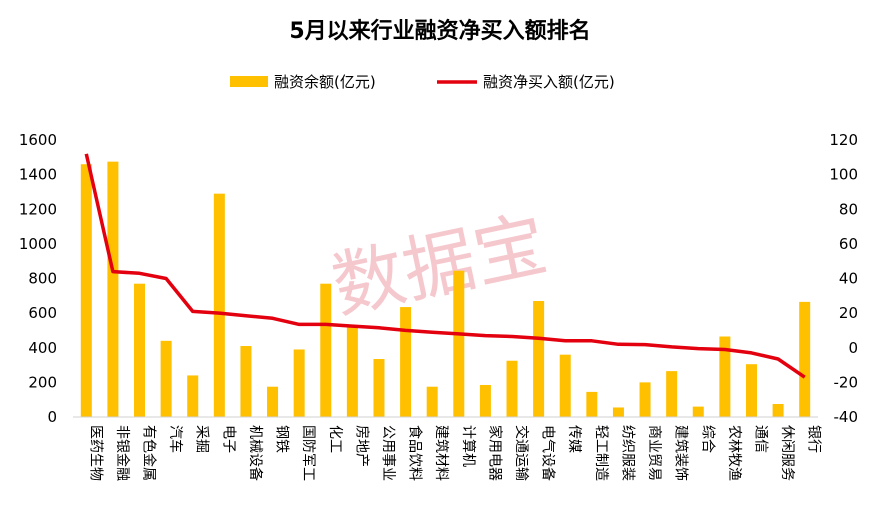 The width and height of the screenshot is (880, 525). I want to click on y-left-tick-label: 1600, so click(38, 140).